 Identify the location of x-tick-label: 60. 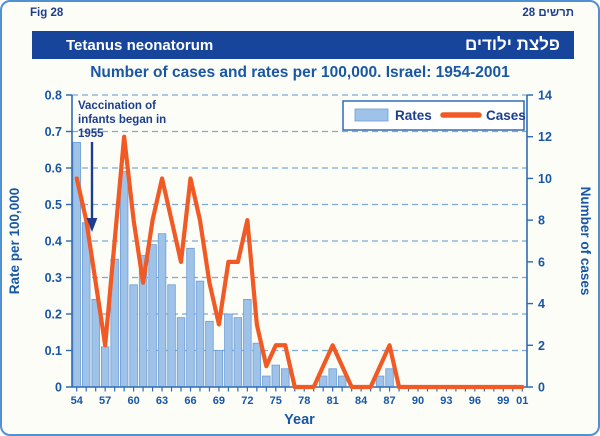
(133, 401).